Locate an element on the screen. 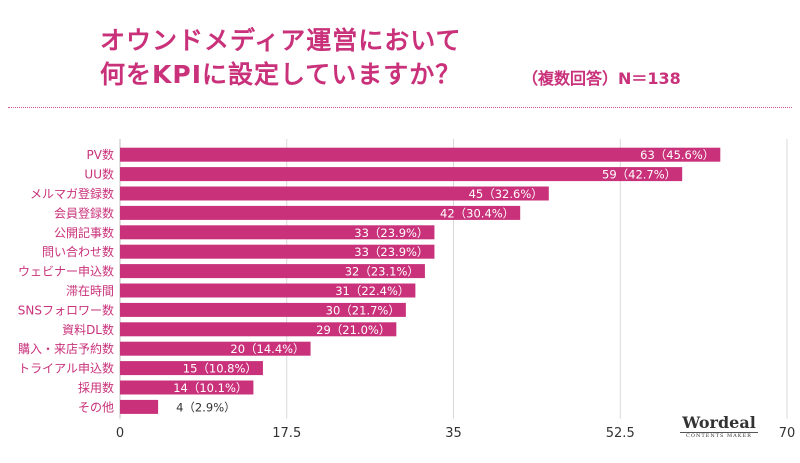  category-label: UU数 is located at coordinates (99, 174).